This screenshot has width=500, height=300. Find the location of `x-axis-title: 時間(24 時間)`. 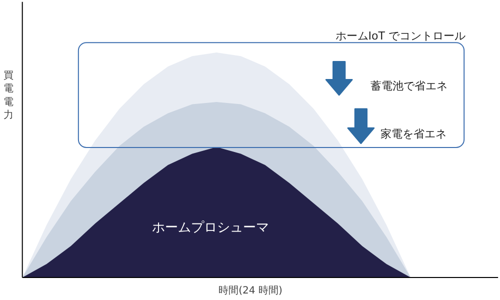

x-axis-title: 時間(24 時間) is located at coordinates (250, 290).